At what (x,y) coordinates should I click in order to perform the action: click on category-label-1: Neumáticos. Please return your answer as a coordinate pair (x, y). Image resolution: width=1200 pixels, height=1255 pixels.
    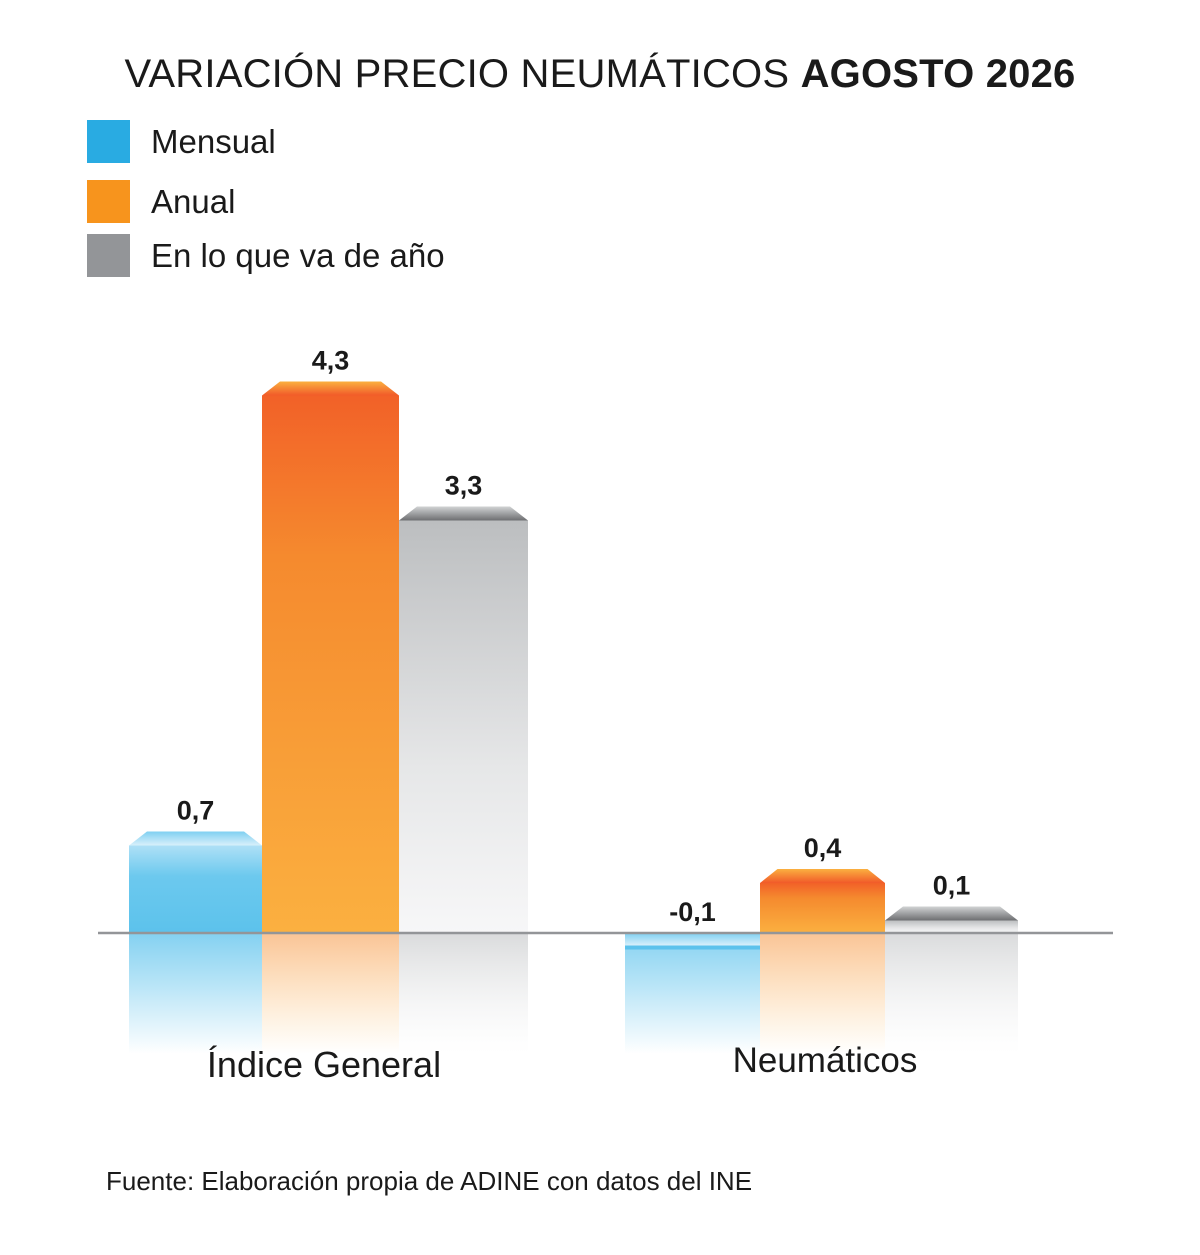
    Looking at the image, I should click on (825, 1060).